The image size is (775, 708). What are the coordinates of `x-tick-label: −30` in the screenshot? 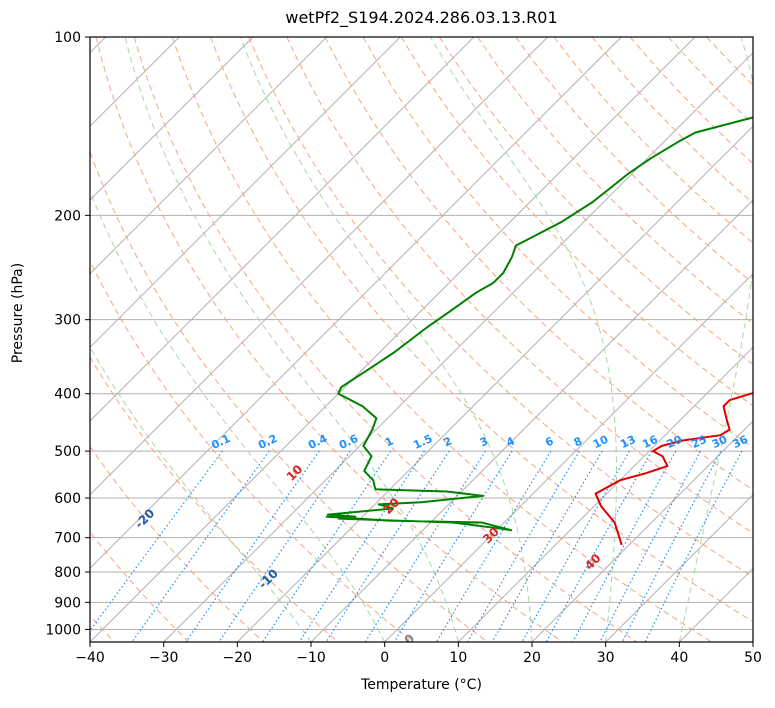 It's located at (164, 658).